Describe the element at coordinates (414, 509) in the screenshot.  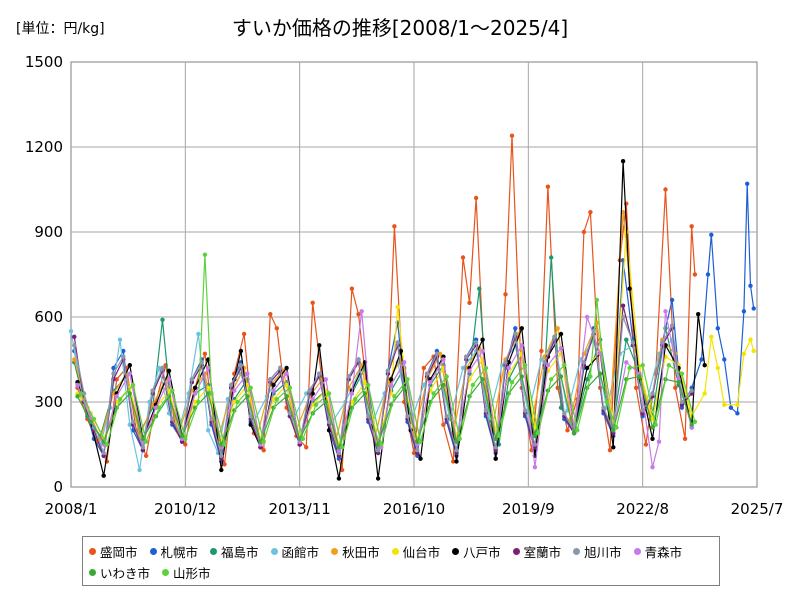
I see `x-tick-label: 2016/10` at that location.